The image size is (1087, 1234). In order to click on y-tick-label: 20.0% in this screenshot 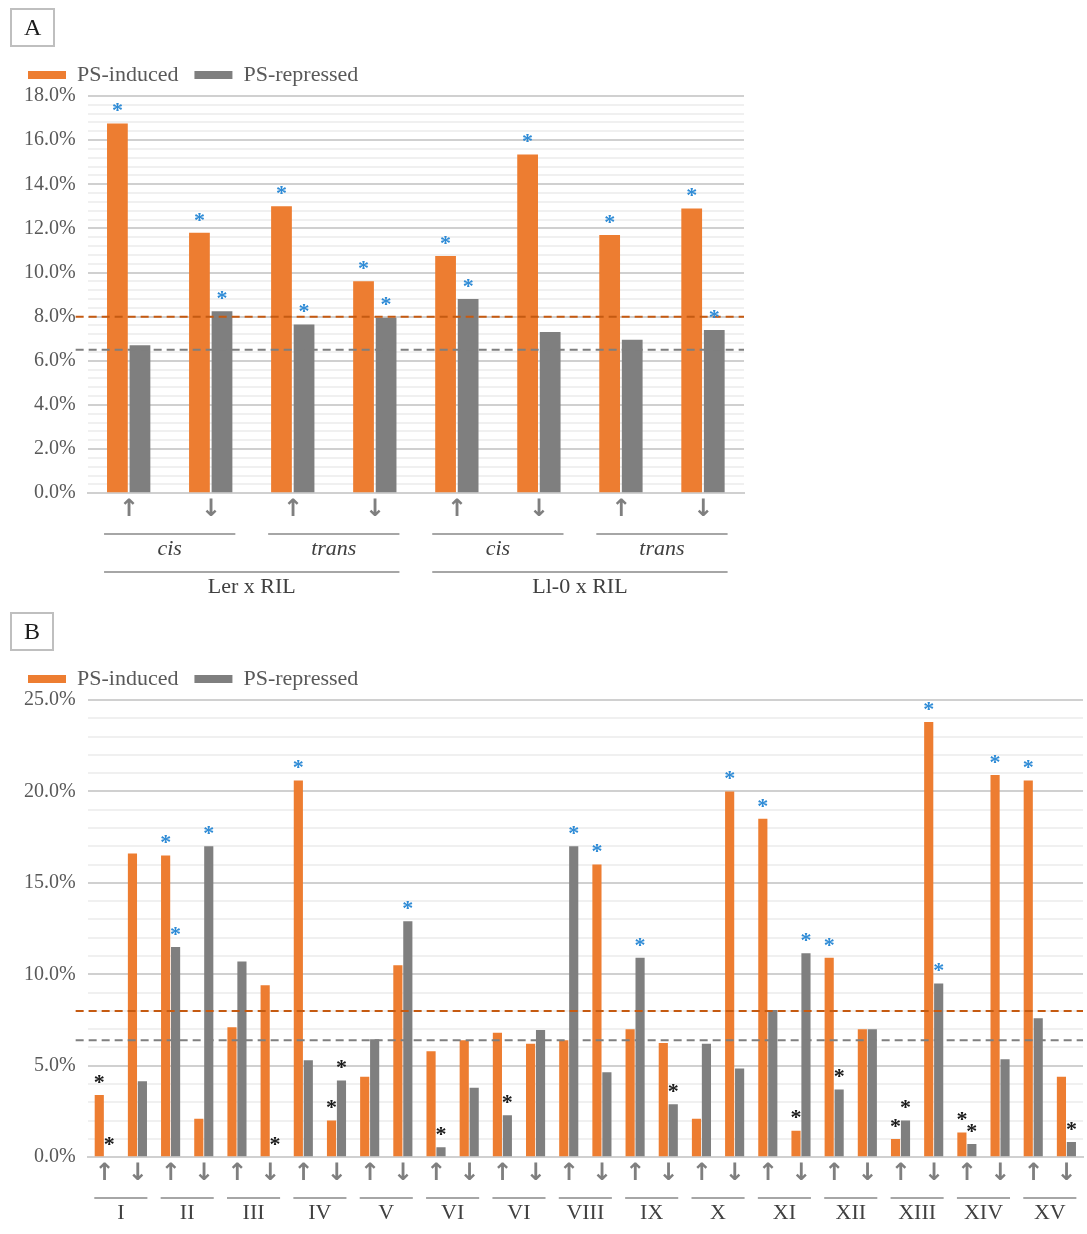, I will do `click(49, 789)`.